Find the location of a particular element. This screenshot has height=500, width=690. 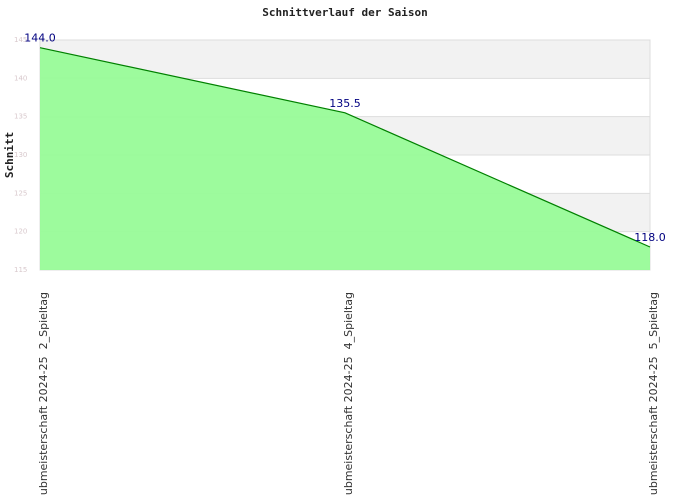

value-label: 118.0 is located at coordinates (650, 237).